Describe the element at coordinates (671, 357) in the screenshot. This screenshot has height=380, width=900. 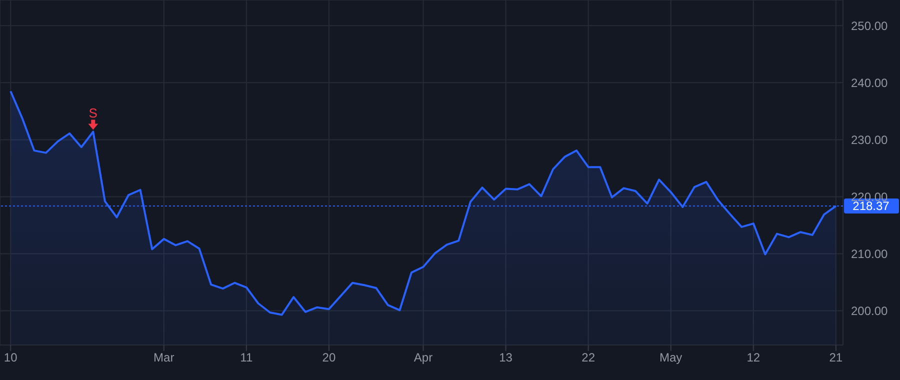
I see `x-tick-label: May` at that location.